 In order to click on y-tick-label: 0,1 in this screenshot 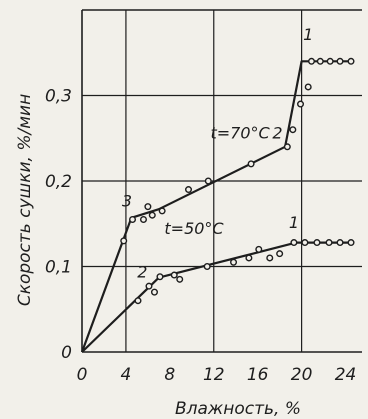, I will do `click(58, 268)`.